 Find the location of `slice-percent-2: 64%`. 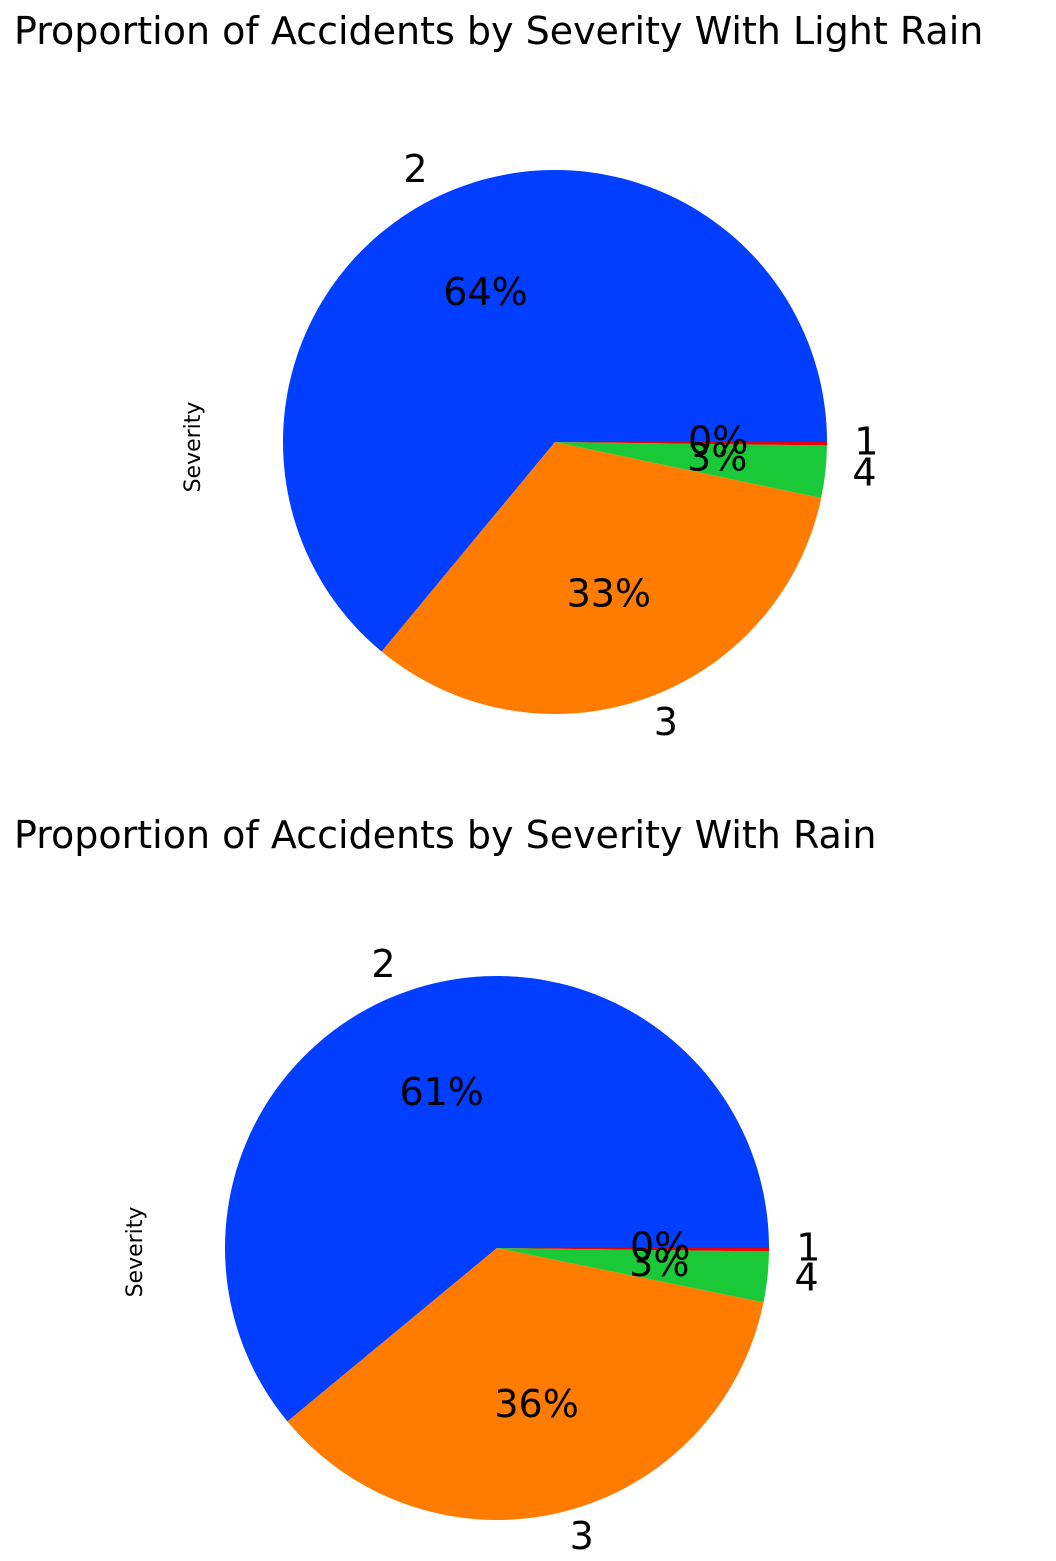

slice-percent-2: 64% is located at coordinates (485, 292).